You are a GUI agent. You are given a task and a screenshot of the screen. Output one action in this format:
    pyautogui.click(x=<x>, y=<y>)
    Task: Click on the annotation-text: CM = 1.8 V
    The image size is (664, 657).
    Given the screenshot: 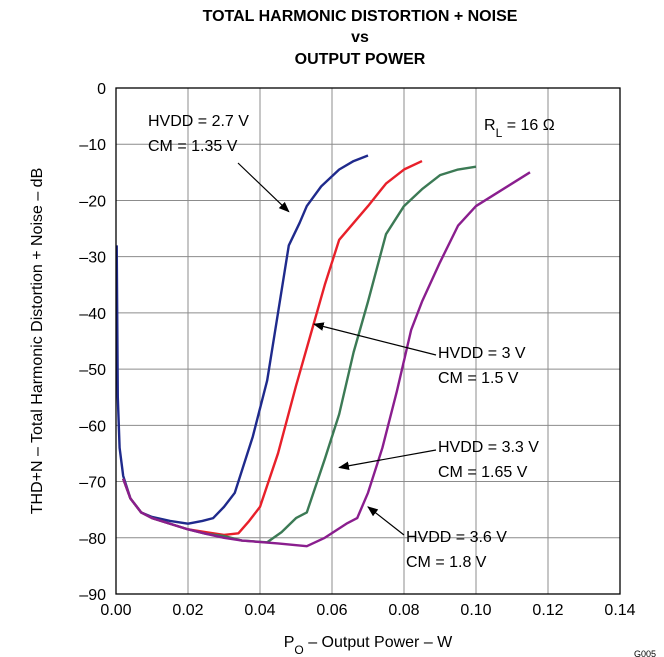 What is the action you would take?
    pyautogui.click(x=446, y=562)
    